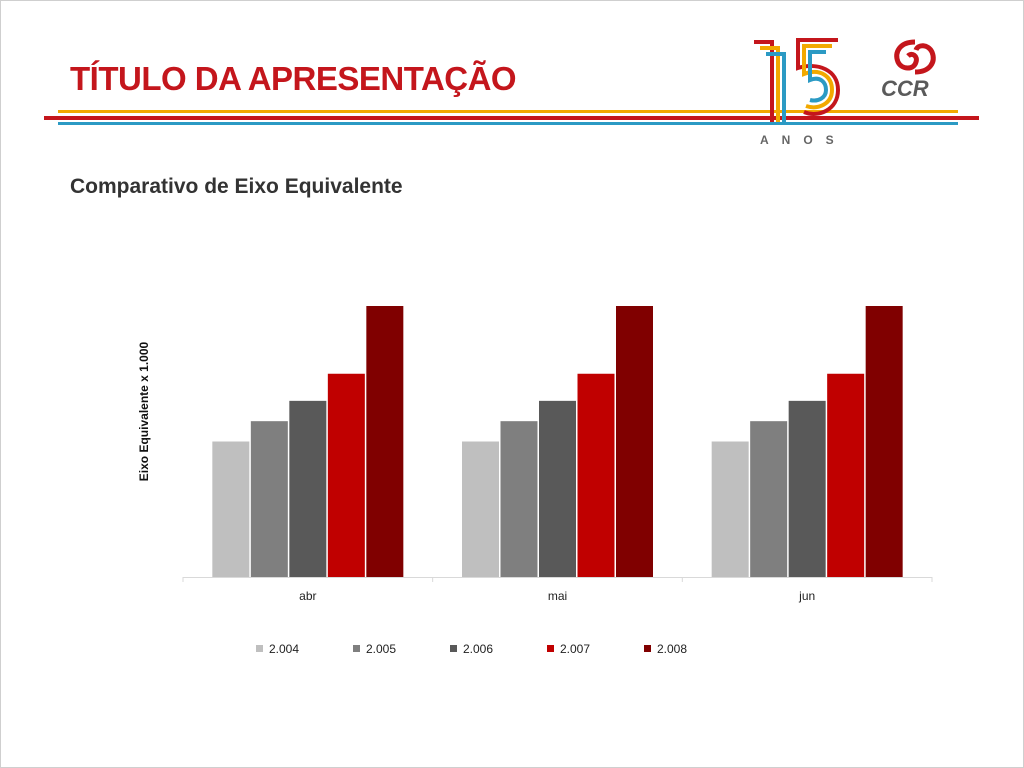 Image resolution: width=1024 pixels, height=768 pixels. I want to click on legend-label: 2.007, so click(575, 649).